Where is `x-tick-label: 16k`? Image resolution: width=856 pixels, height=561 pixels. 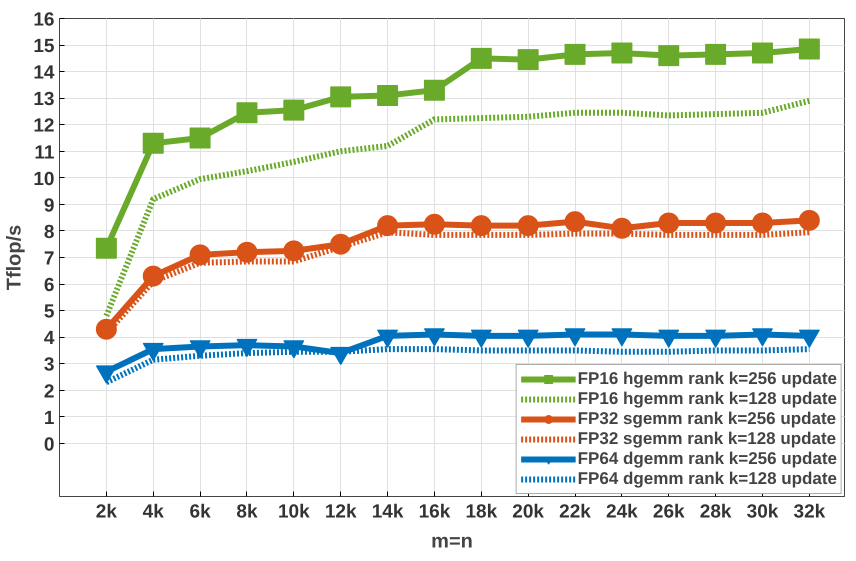
x-tick-label: 16k is located at coordinates (434, 512).